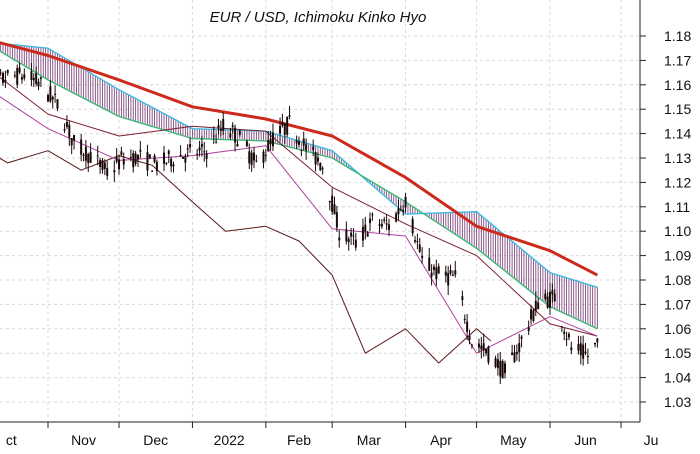 The height and width of the screenshot is (454, 700). I want to click on y-tick-label: 1.13, so click(677, 158).